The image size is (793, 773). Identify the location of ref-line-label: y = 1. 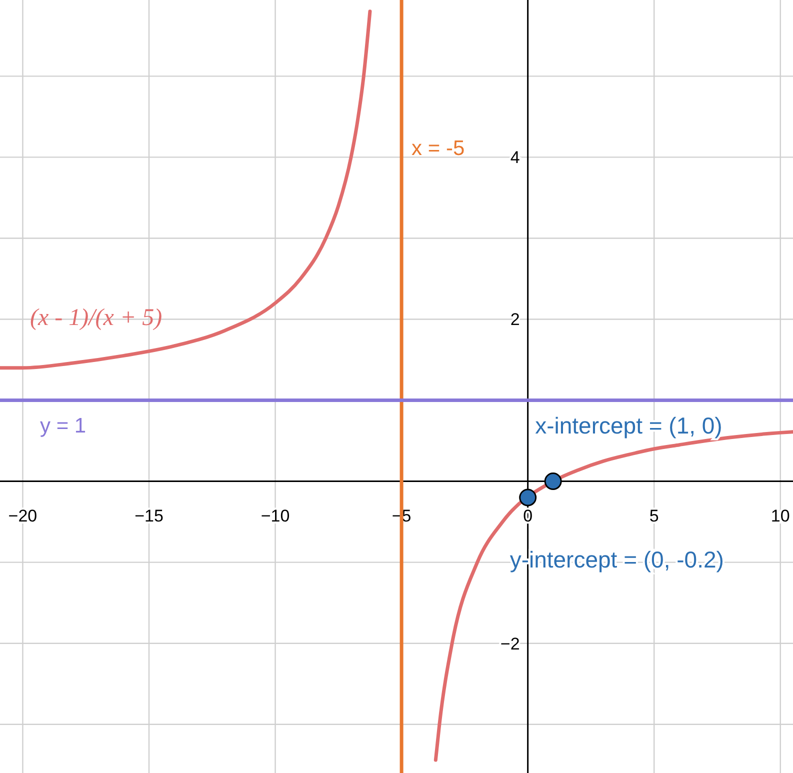
(63, 426).